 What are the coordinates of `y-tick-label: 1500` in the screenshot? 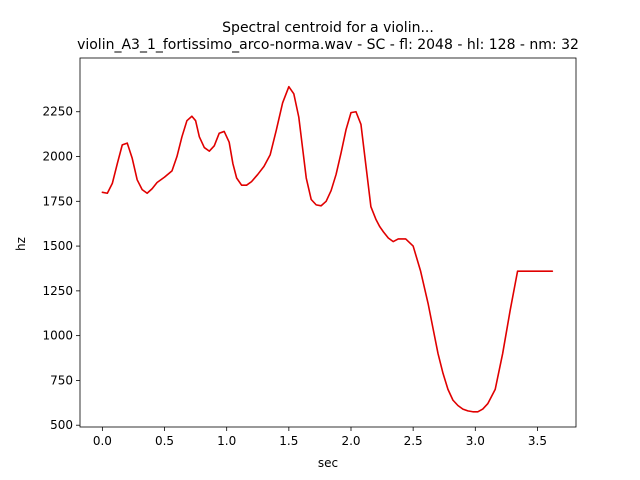 It's located at (57, 246).